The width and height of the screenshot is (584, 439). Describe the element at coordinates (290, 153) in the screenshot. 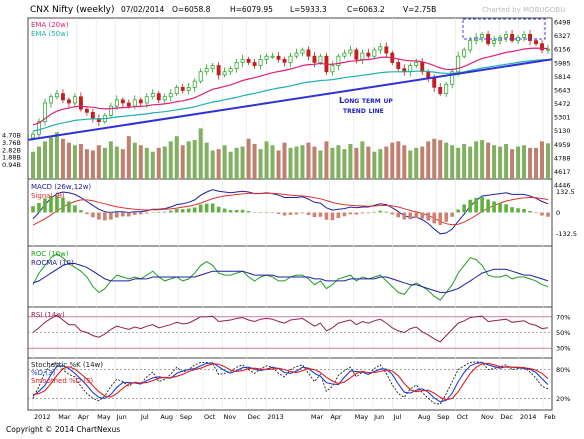

I see `volume-bars` at that location.